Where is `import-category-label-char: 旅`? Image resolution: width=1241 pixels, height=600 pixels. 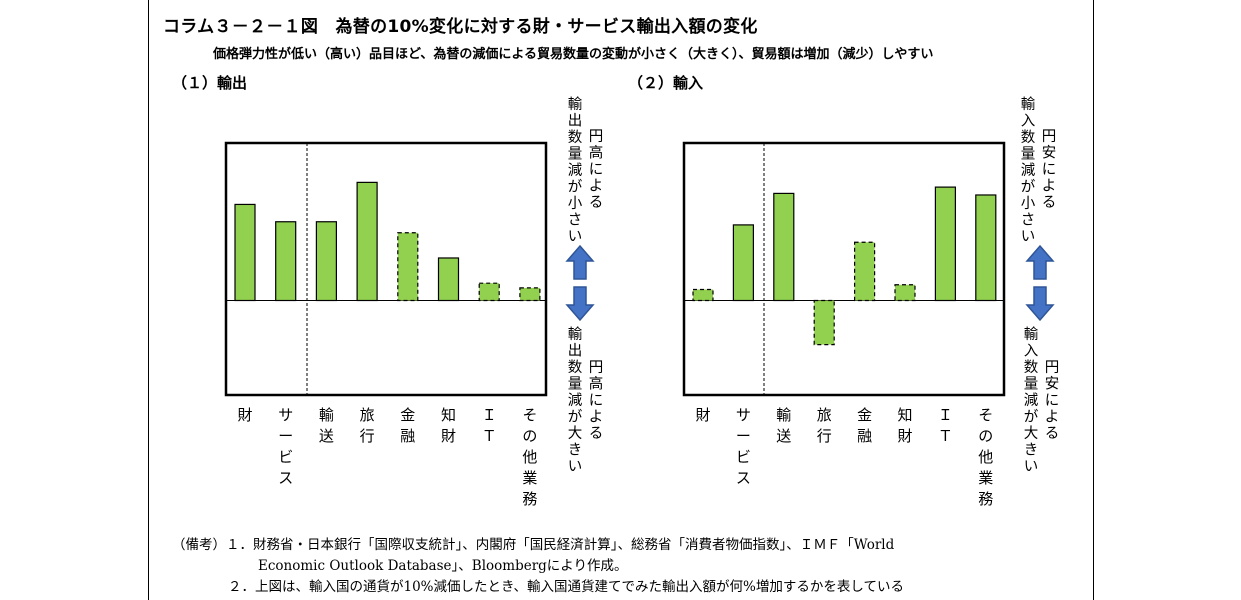 import-category-label-char: 旅 is located at coordinates (824, 415).